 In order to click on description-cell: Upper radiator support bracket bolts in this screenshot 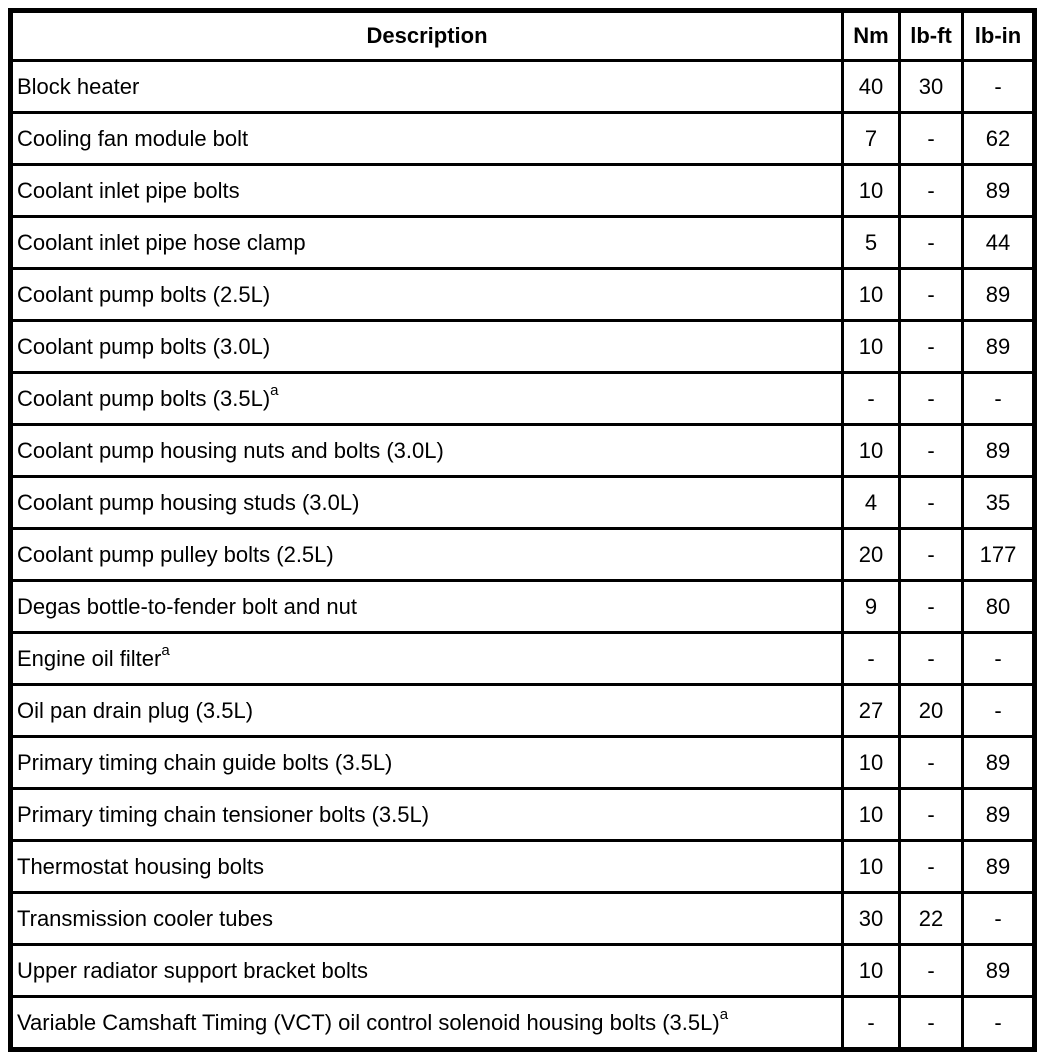, I will do `click(426, 970)`.